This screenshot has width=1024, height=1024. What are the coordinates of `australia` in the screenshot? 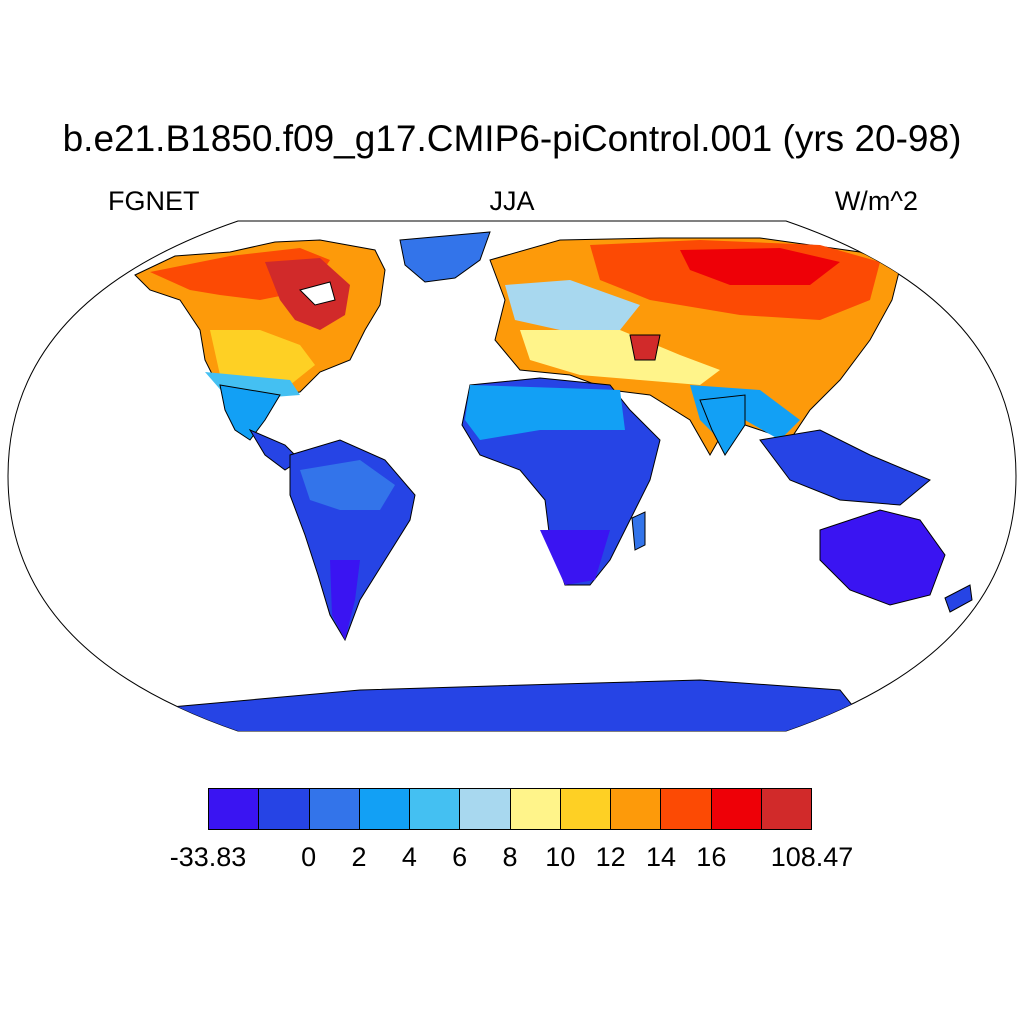 It's located at (882, 557).